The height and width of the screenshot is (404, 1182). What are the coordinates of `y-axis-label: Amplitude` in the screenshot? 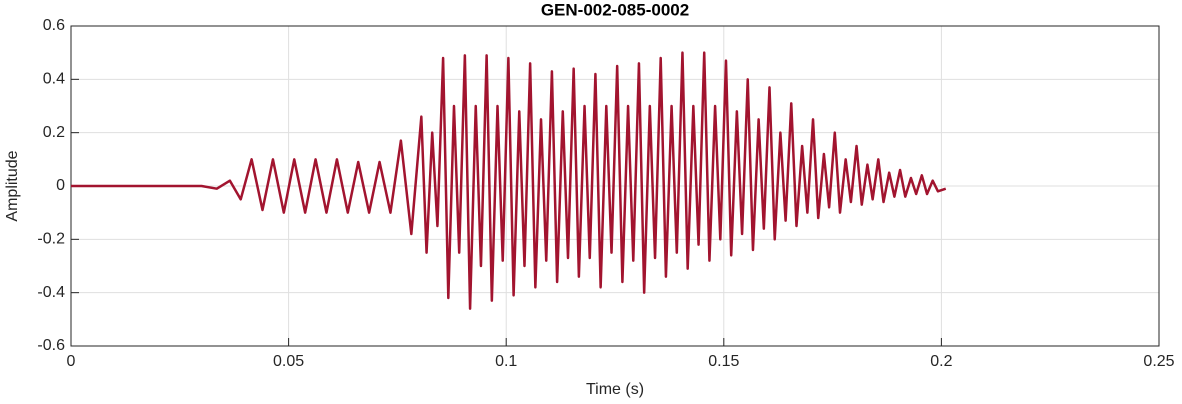 It's located at (12, 185).